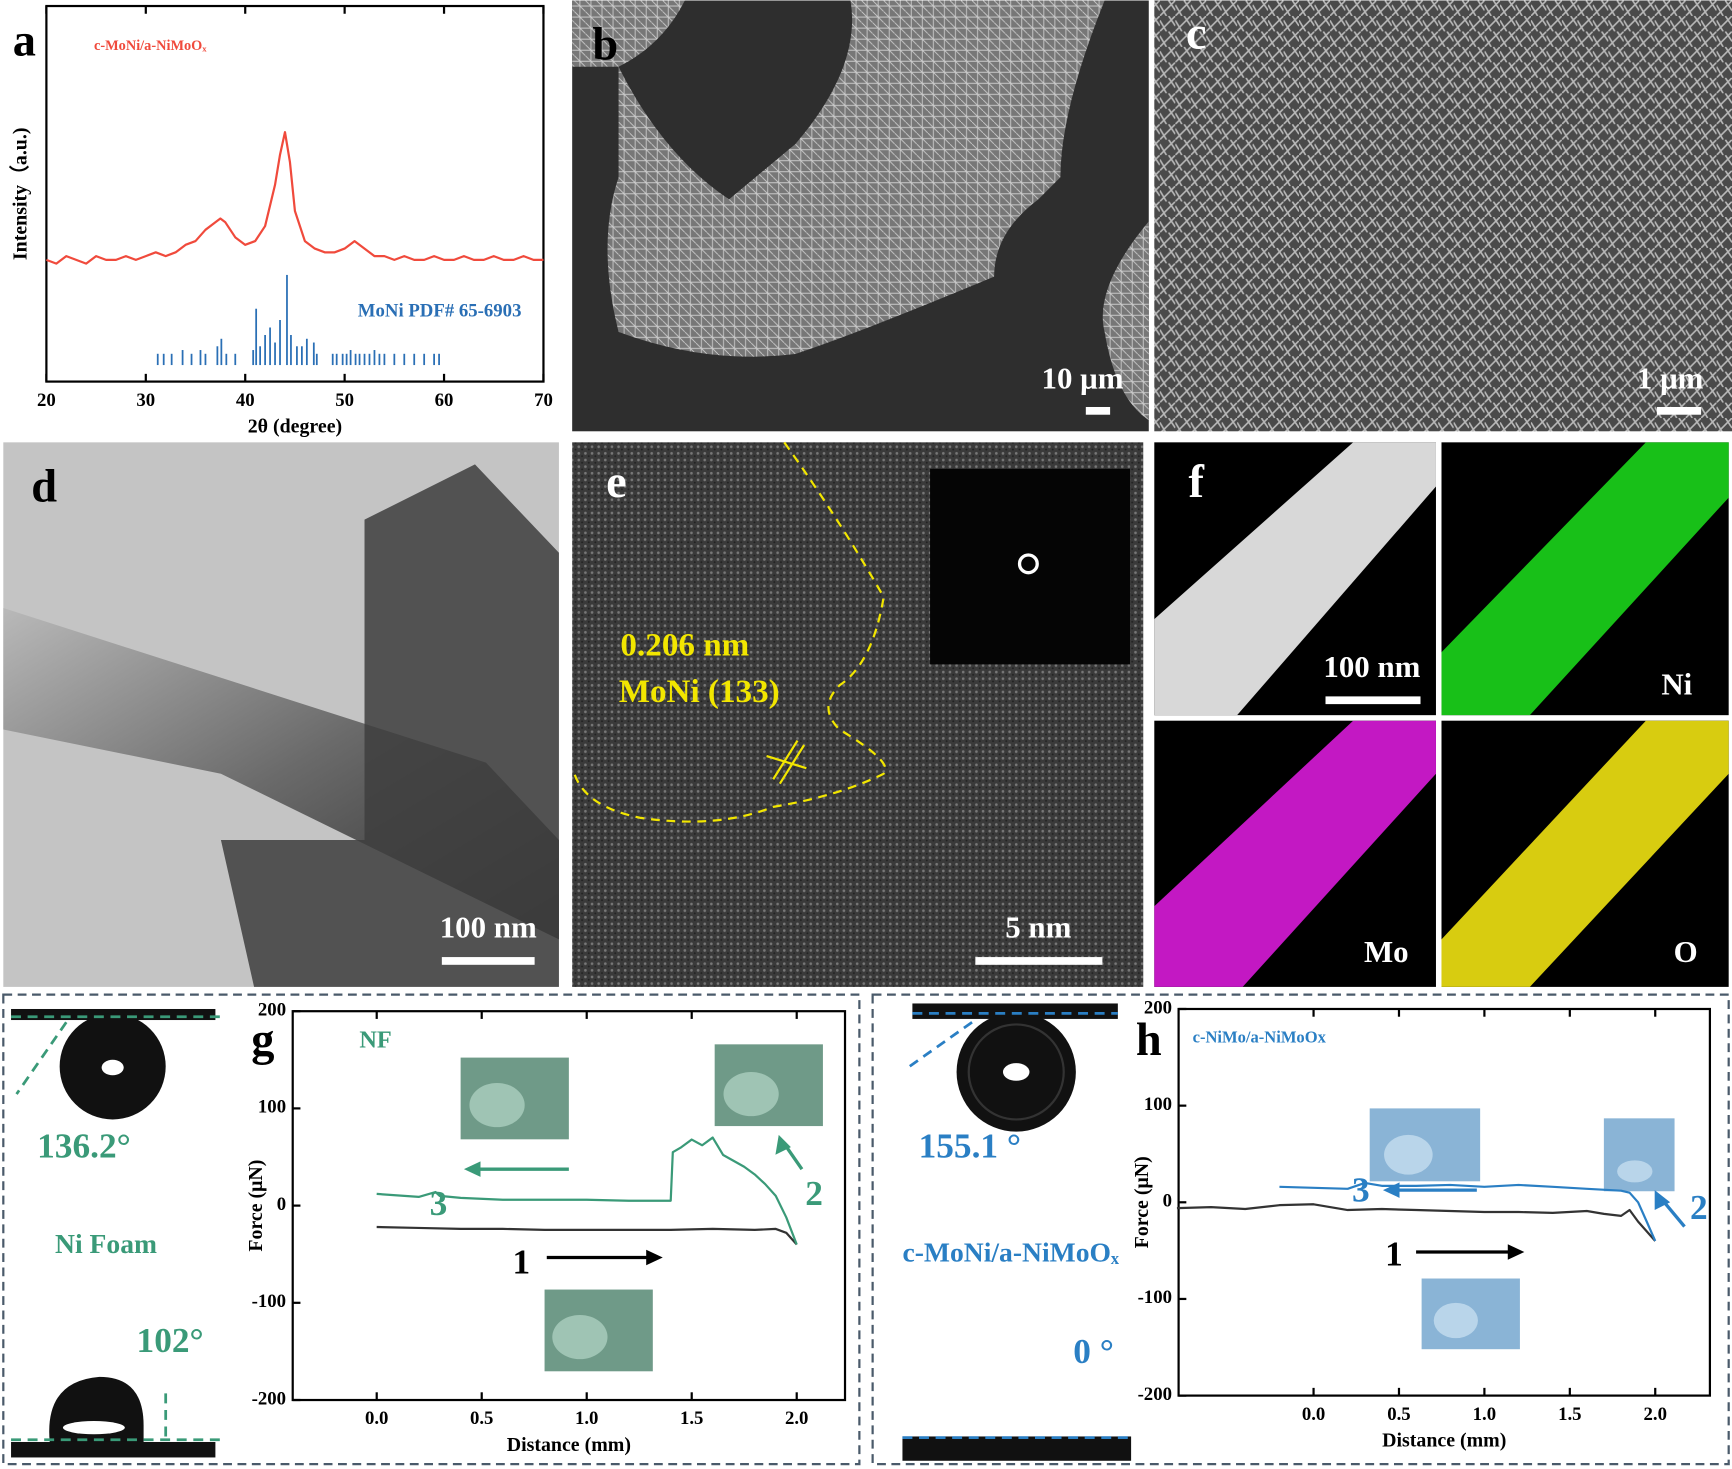 The height and width of the screenshot is (1469, 1732). I want to click on panel-label: c, so click(1196, 34).